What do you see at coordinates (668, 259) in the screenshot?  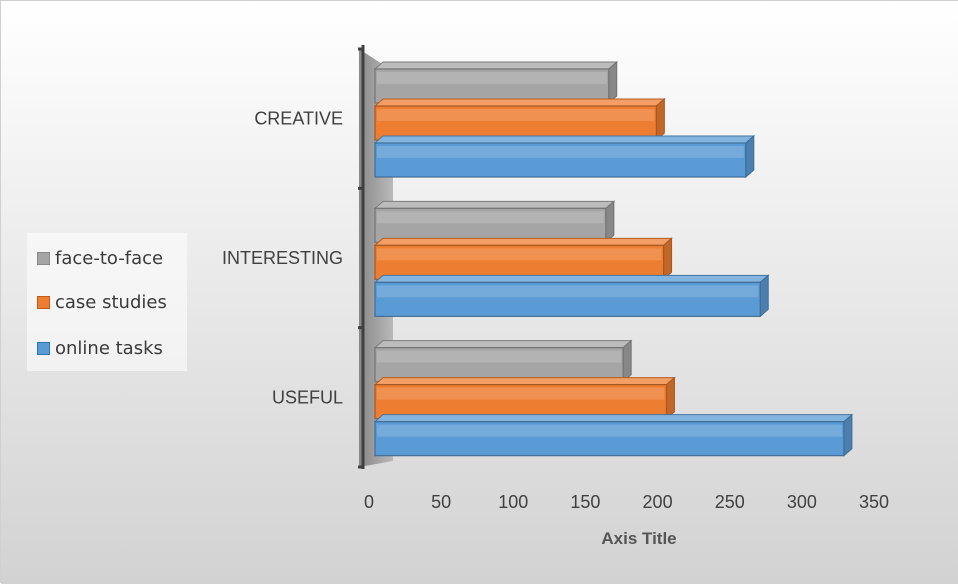 I see `bar-end-case-studies-interesting` at bounding box center [668, 259].